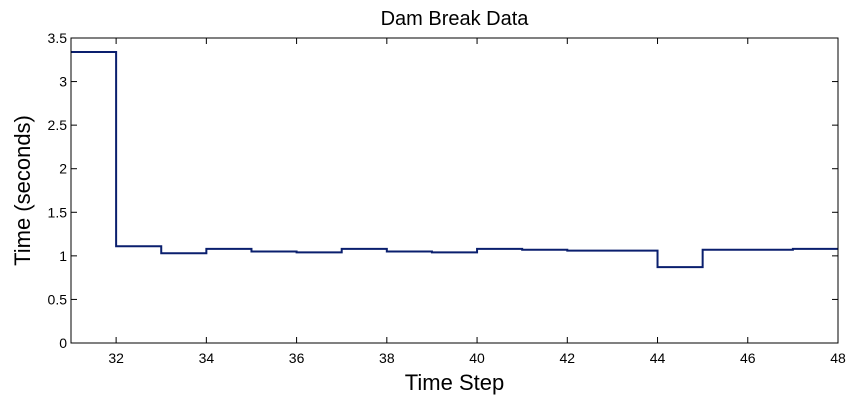  Describe the element at coordinates (748, 358) in the screenshot. I see `x-tick-label: 46` at that location.